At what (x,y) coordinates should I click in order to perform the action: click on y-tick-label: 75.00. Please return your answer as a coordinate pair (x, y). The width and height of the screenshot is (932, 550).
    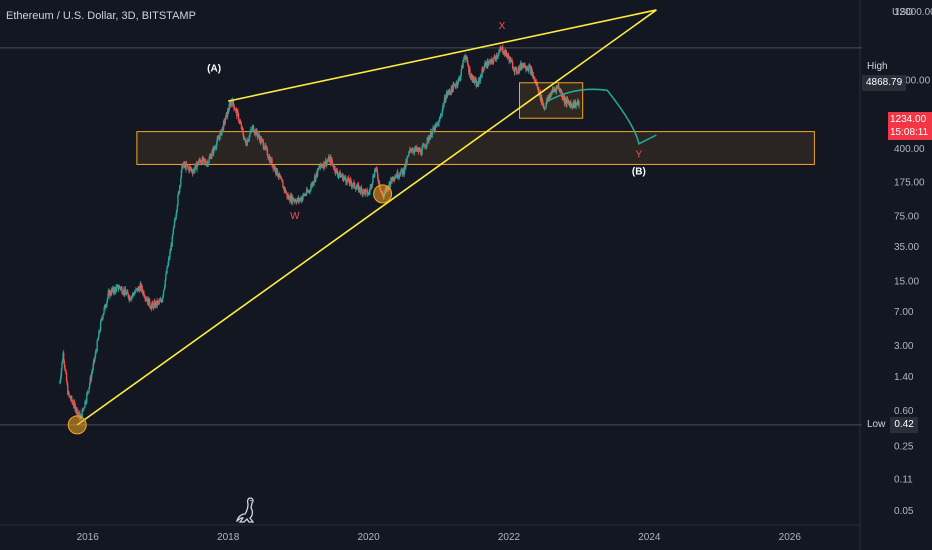
    Looking at the image, I should click on (906, 217).